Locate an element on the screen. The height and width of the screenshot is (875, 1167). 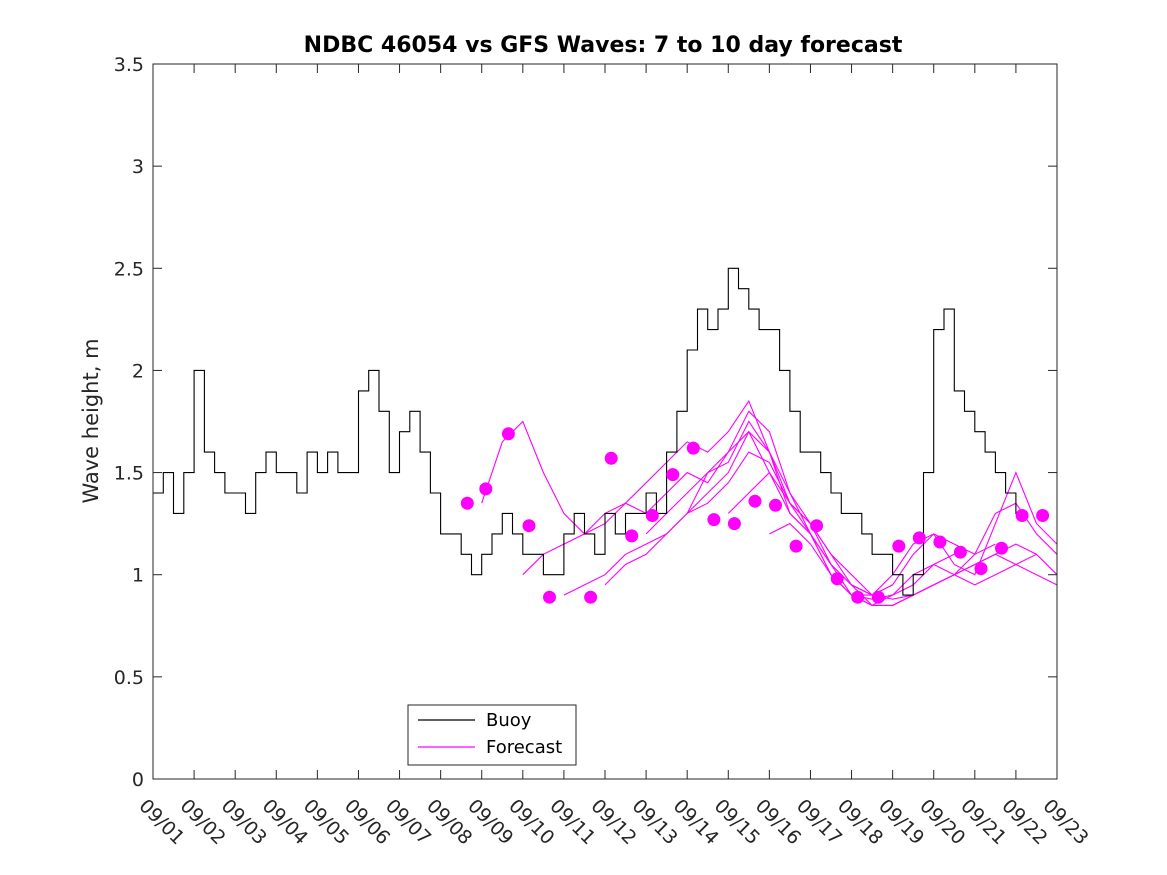
y-tick-label: 3 is located at coordinates (138, 167).